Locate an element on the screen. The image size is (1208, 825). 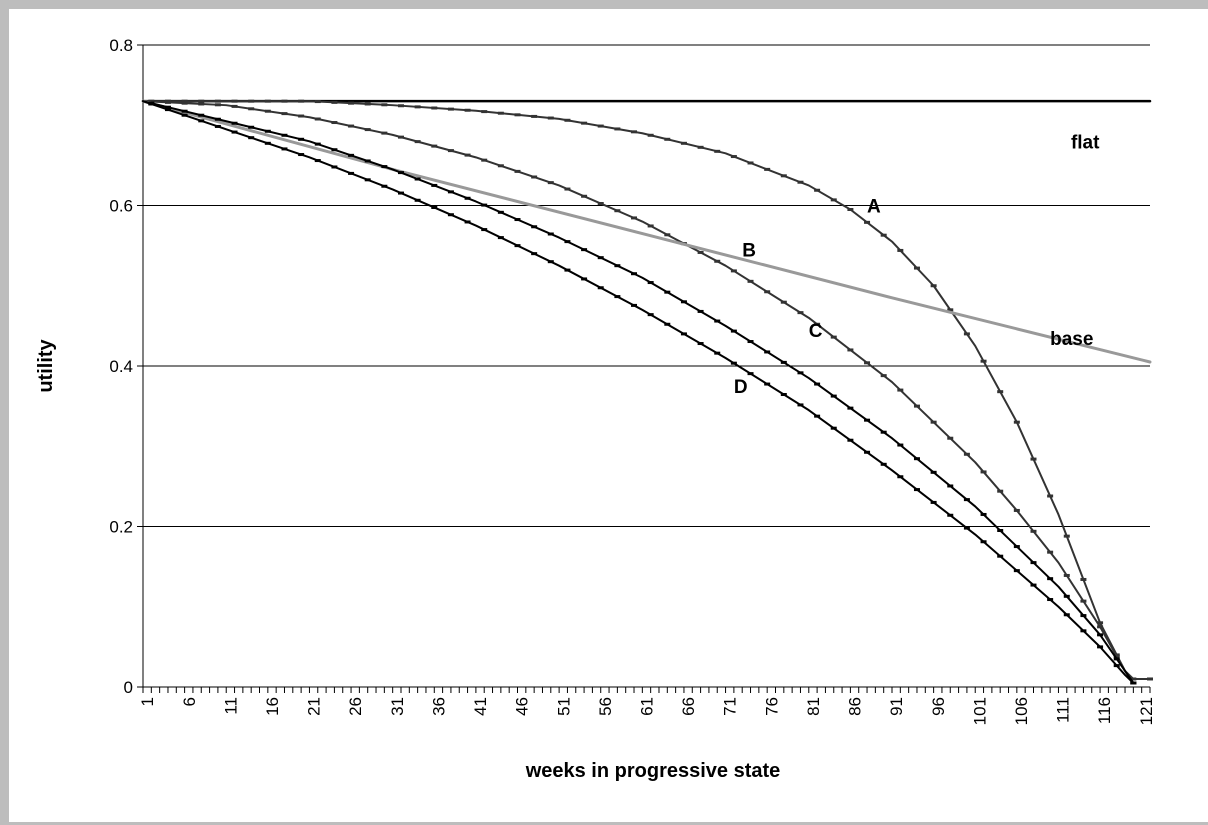
x-tick-label: 51 is located at coordinates (563, 706).